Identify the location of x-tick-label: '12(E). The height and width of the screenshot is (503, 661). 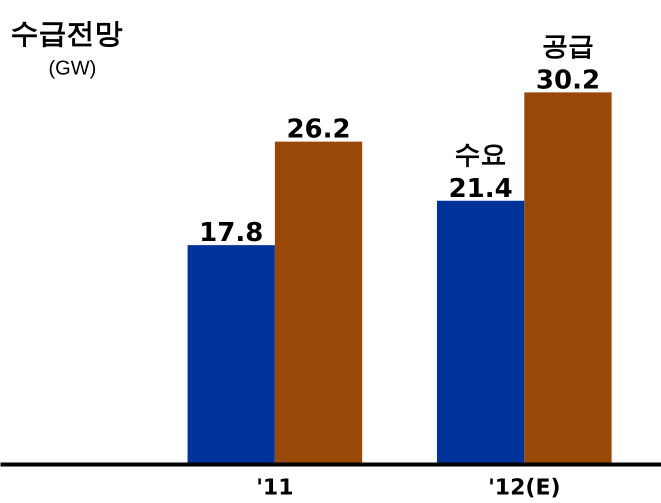
(524, 488).